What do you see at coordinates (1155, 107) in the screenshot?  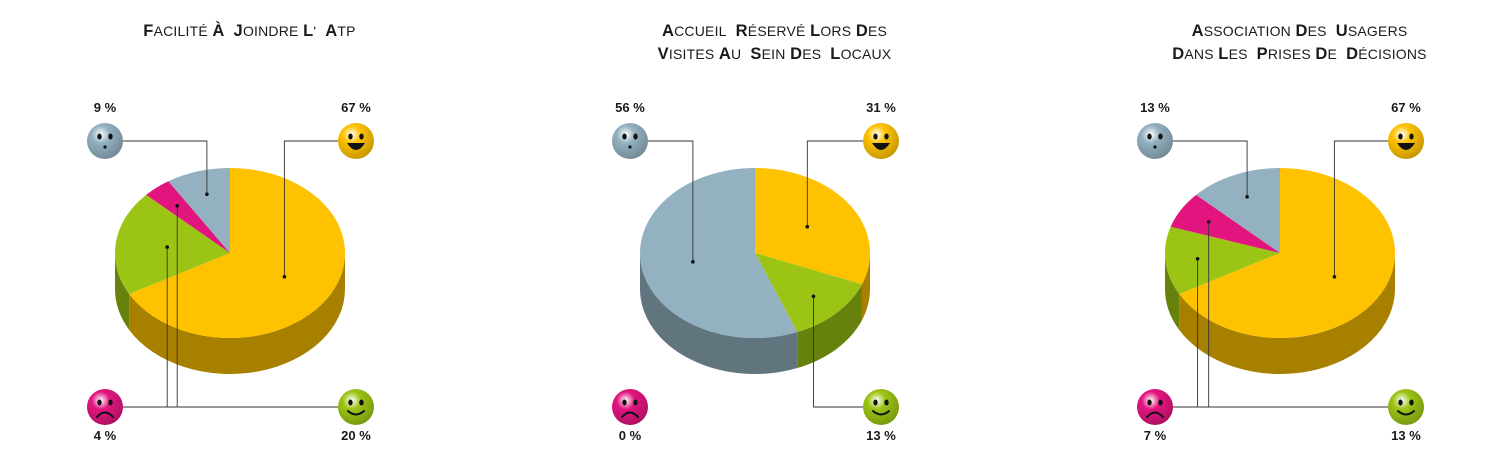 I see `percent-label-neutral: 13 %` at bounding box center [1155, 107].